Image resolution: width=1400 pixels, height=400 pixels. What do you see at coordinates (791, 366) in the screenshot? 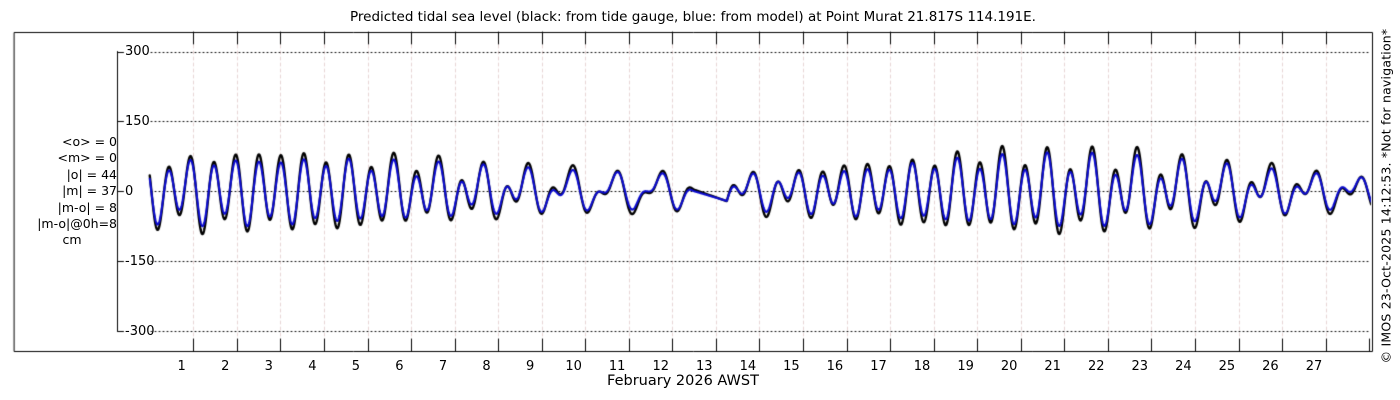
I see `x-tick-label: 15` at bounding box center [791, 366].